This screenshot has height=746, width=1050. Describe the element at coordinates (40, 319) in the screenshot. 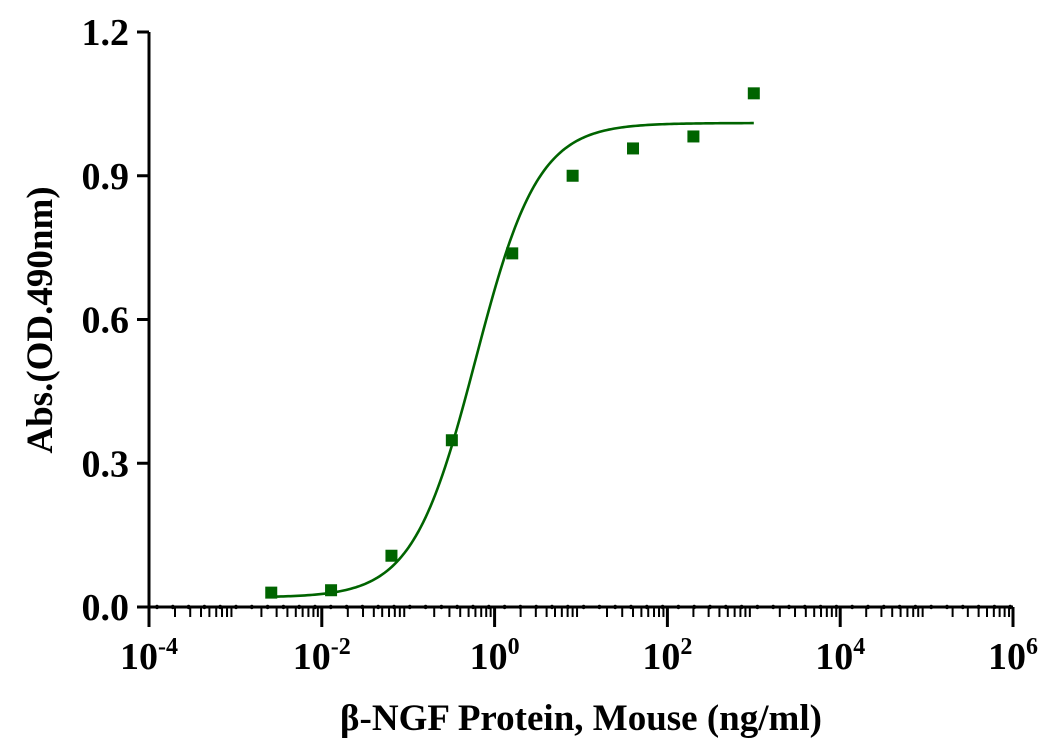

I see `y-axis-title: Abs.(OD.490nm)` at that location.